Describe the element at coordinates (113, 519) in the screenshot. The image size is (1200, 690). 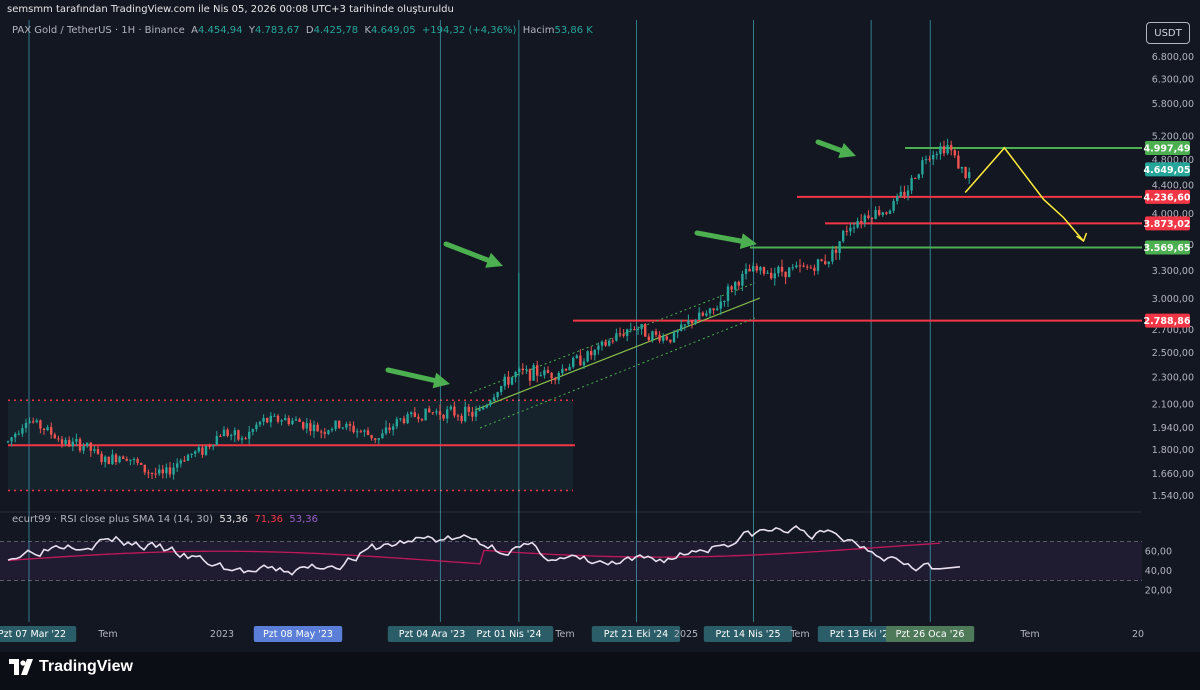
I see `rsi-indicator-name: ecurt99 · RSI close plus SMA 14 (14, 30)` at that location.